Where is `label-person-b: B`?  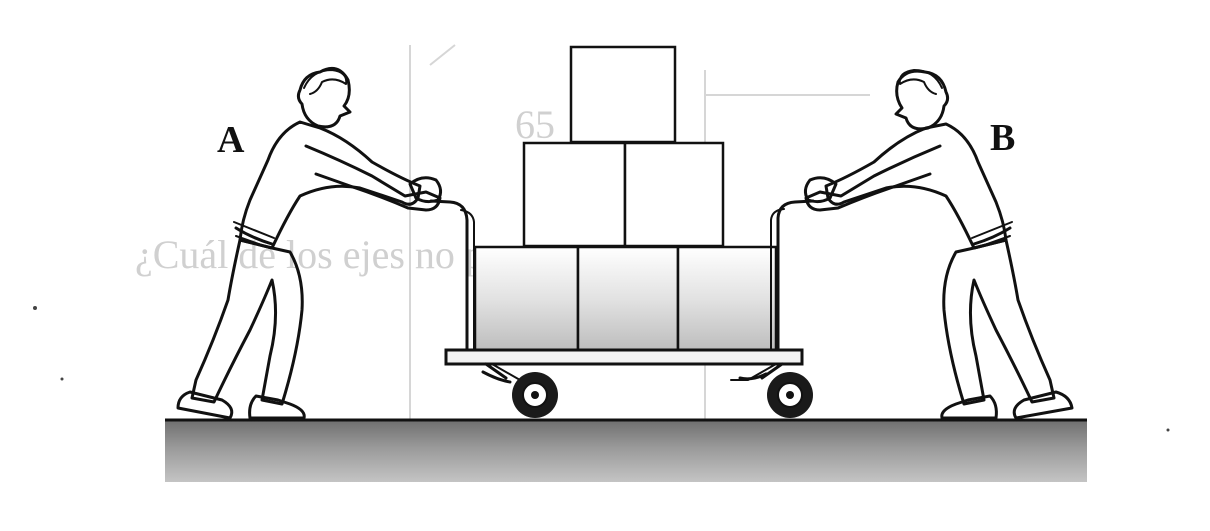 label-person-b: B is located at coordinates (1002, 138).